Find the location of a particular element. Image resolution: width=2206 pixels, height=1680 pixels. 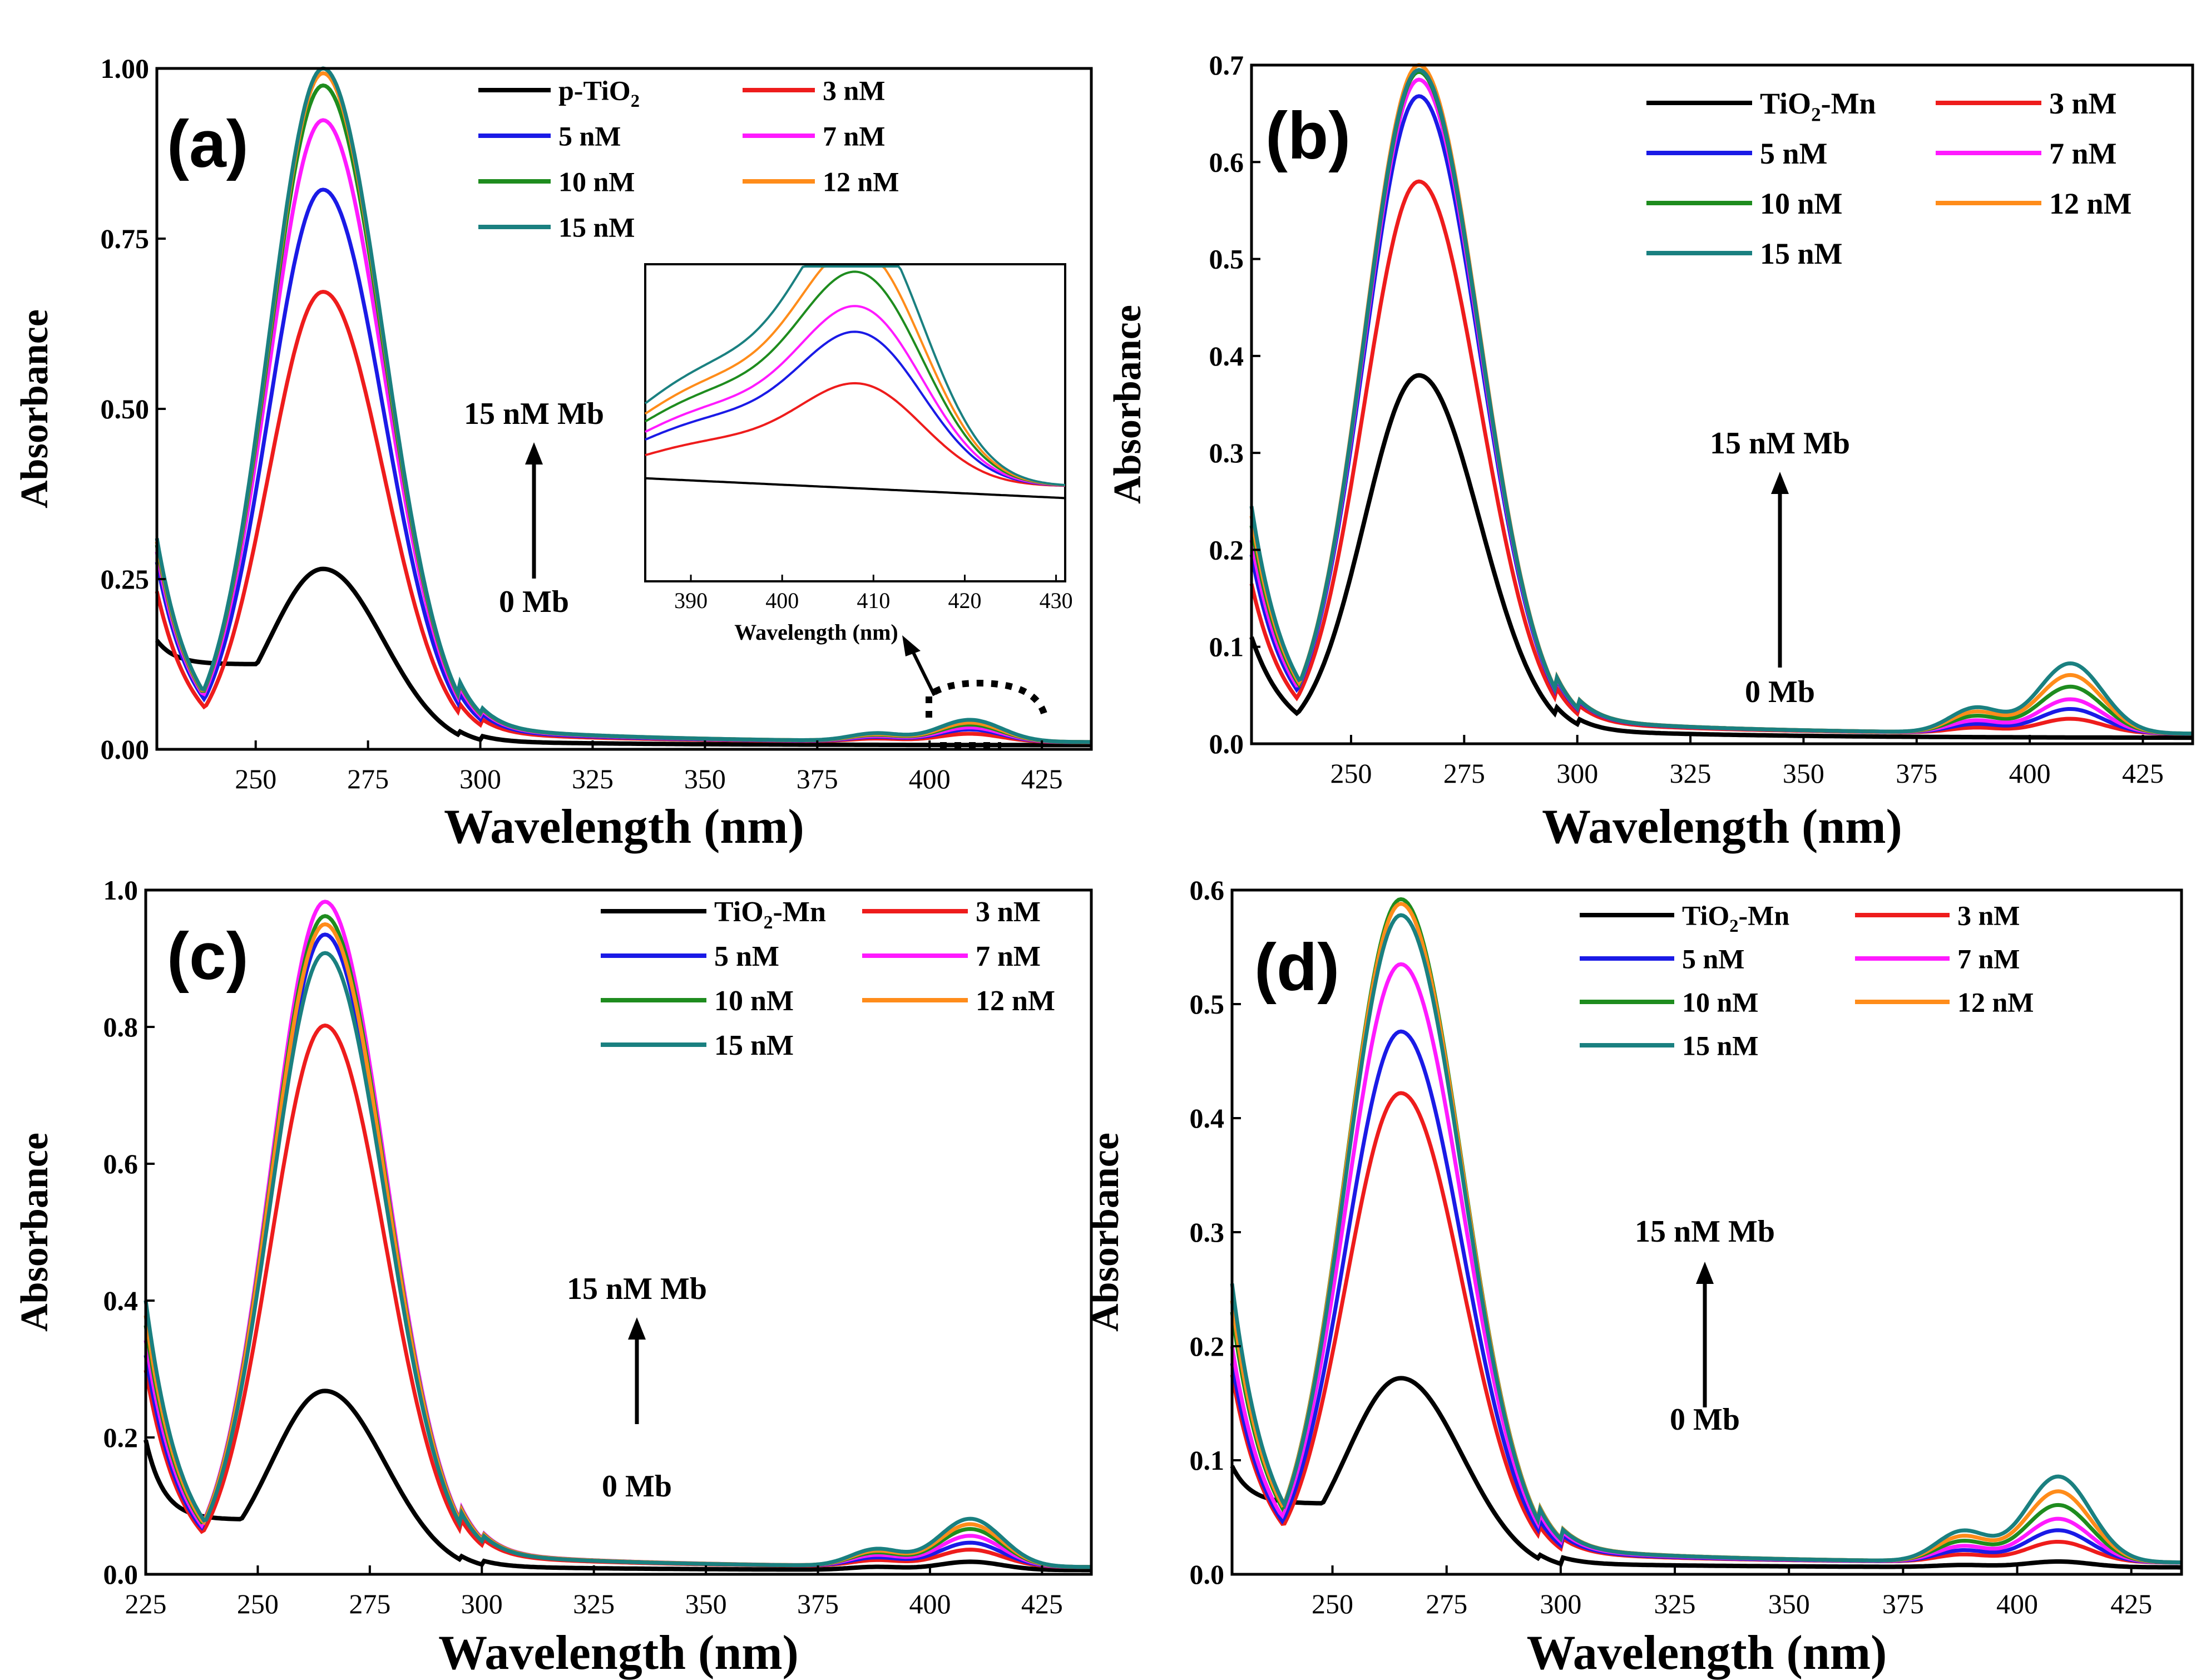

inset-x-tick-label: 410 is located at coordinates (873, 600).